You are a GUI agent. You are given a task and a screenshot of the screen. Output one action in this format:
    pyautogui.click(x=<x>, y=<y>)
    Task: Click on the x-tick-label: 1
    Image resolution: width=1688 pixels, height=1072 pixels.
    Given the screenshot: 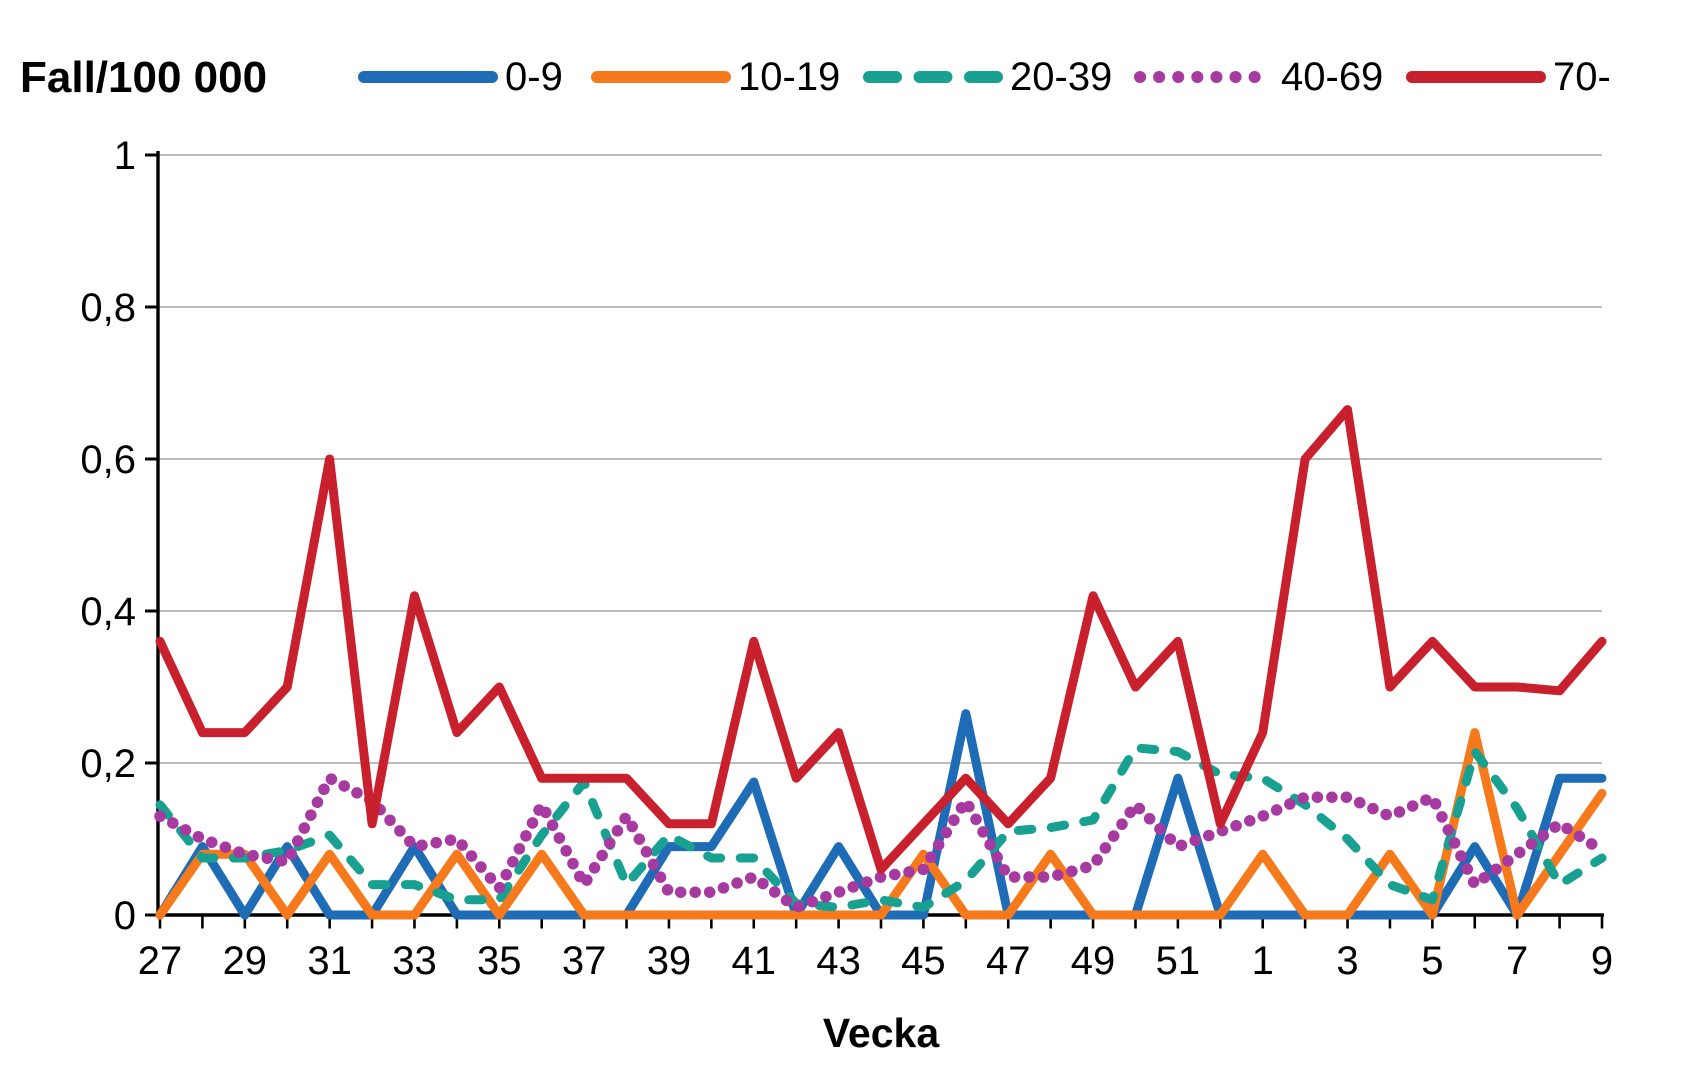 What is the action you would take?
    pyautogui.click(x=1263, y=961)
    